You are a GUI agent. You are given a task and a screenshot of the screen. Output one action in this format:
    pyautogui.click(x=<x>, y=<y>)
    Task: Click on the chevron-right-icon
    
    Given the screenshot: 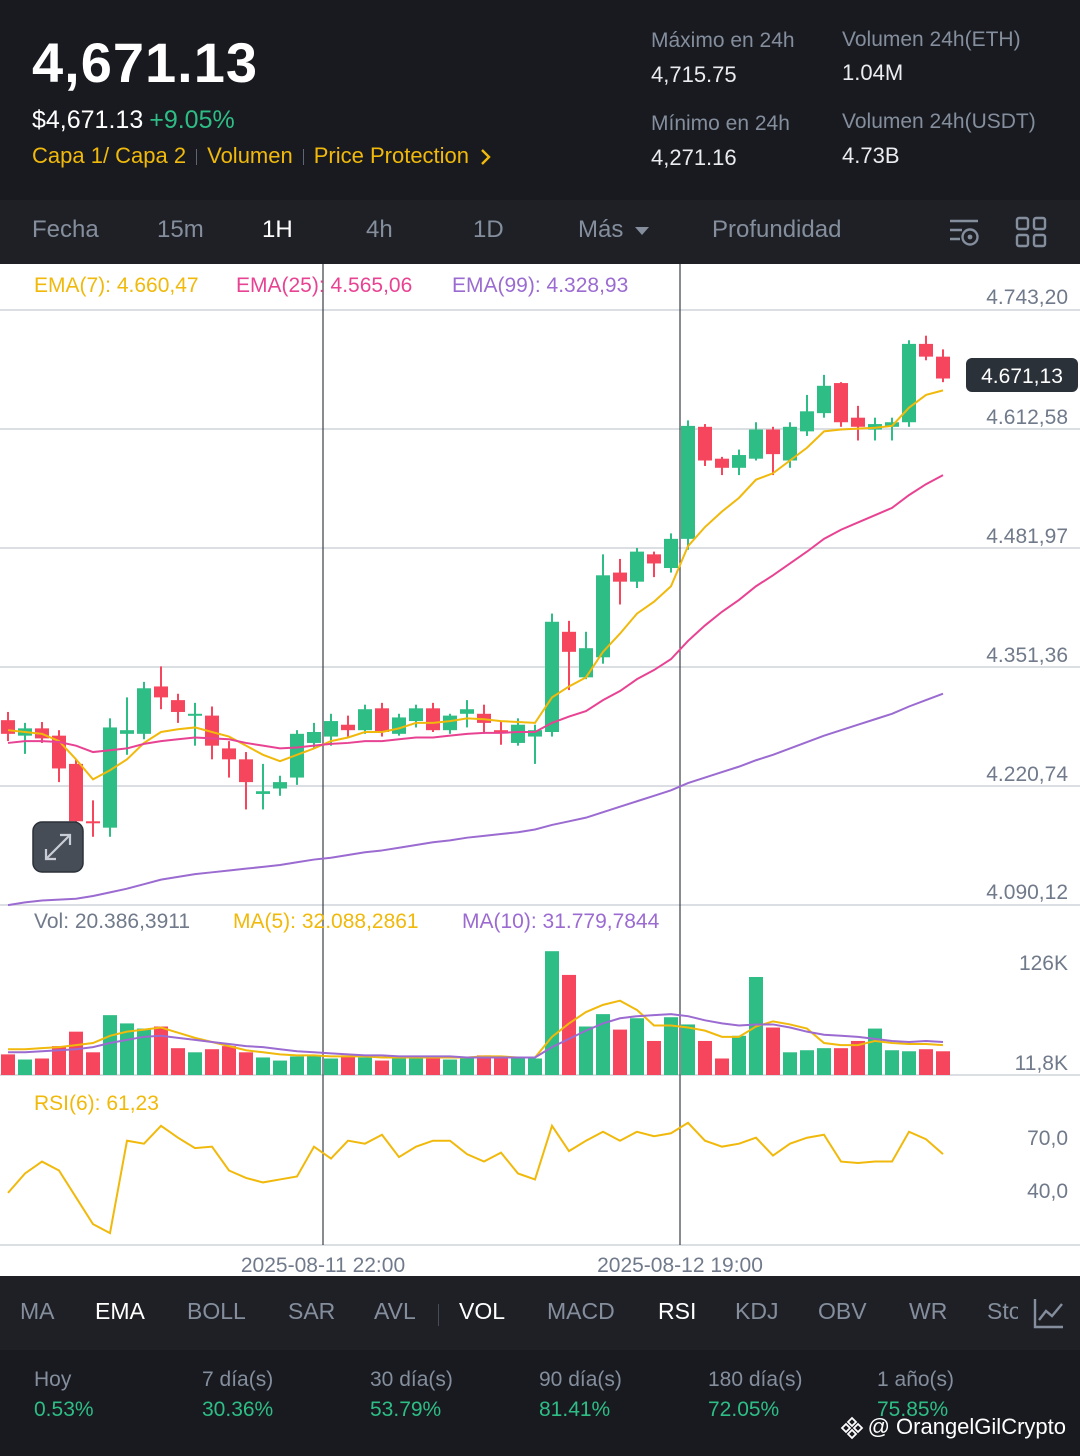 What is the action you would take?
    pyautogui.click(x=486, y=157)
    